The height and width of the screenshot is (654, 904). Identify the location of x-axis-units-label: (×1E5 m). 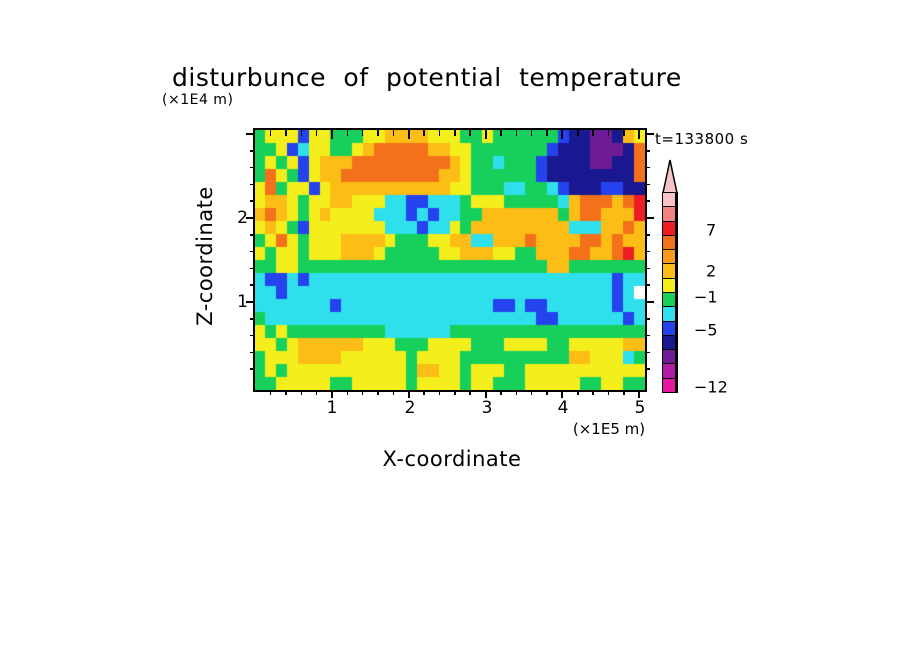
(609, 429).